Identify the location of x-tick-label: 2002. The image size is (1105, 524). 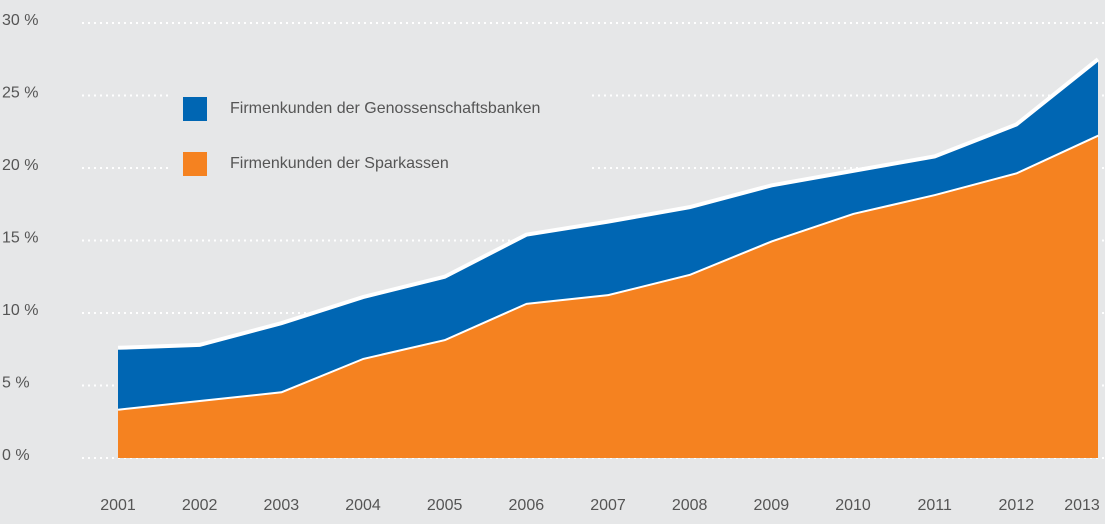
(200, 505).